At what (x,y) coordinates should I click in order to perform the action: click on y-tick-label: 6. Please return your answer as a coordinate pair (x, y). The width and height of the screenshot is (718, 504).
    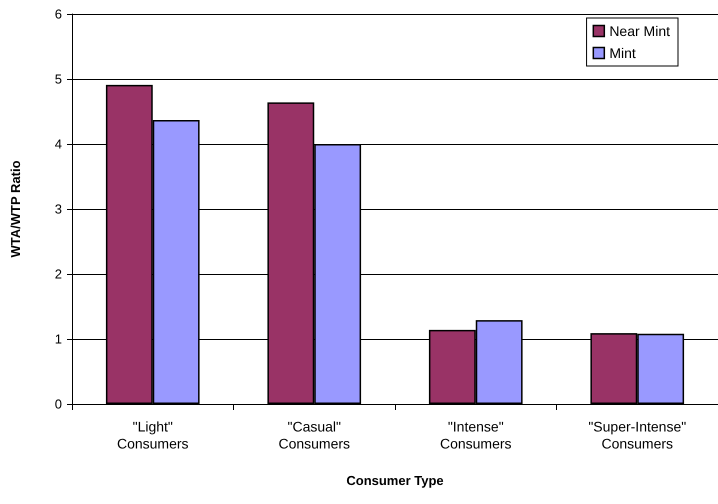
    Looking at the image, I should click on (58, 14).